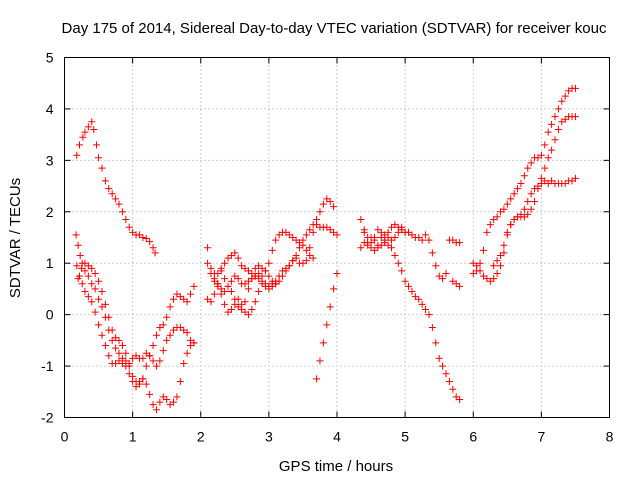  I want to click on series-s4, so click(136, 336).